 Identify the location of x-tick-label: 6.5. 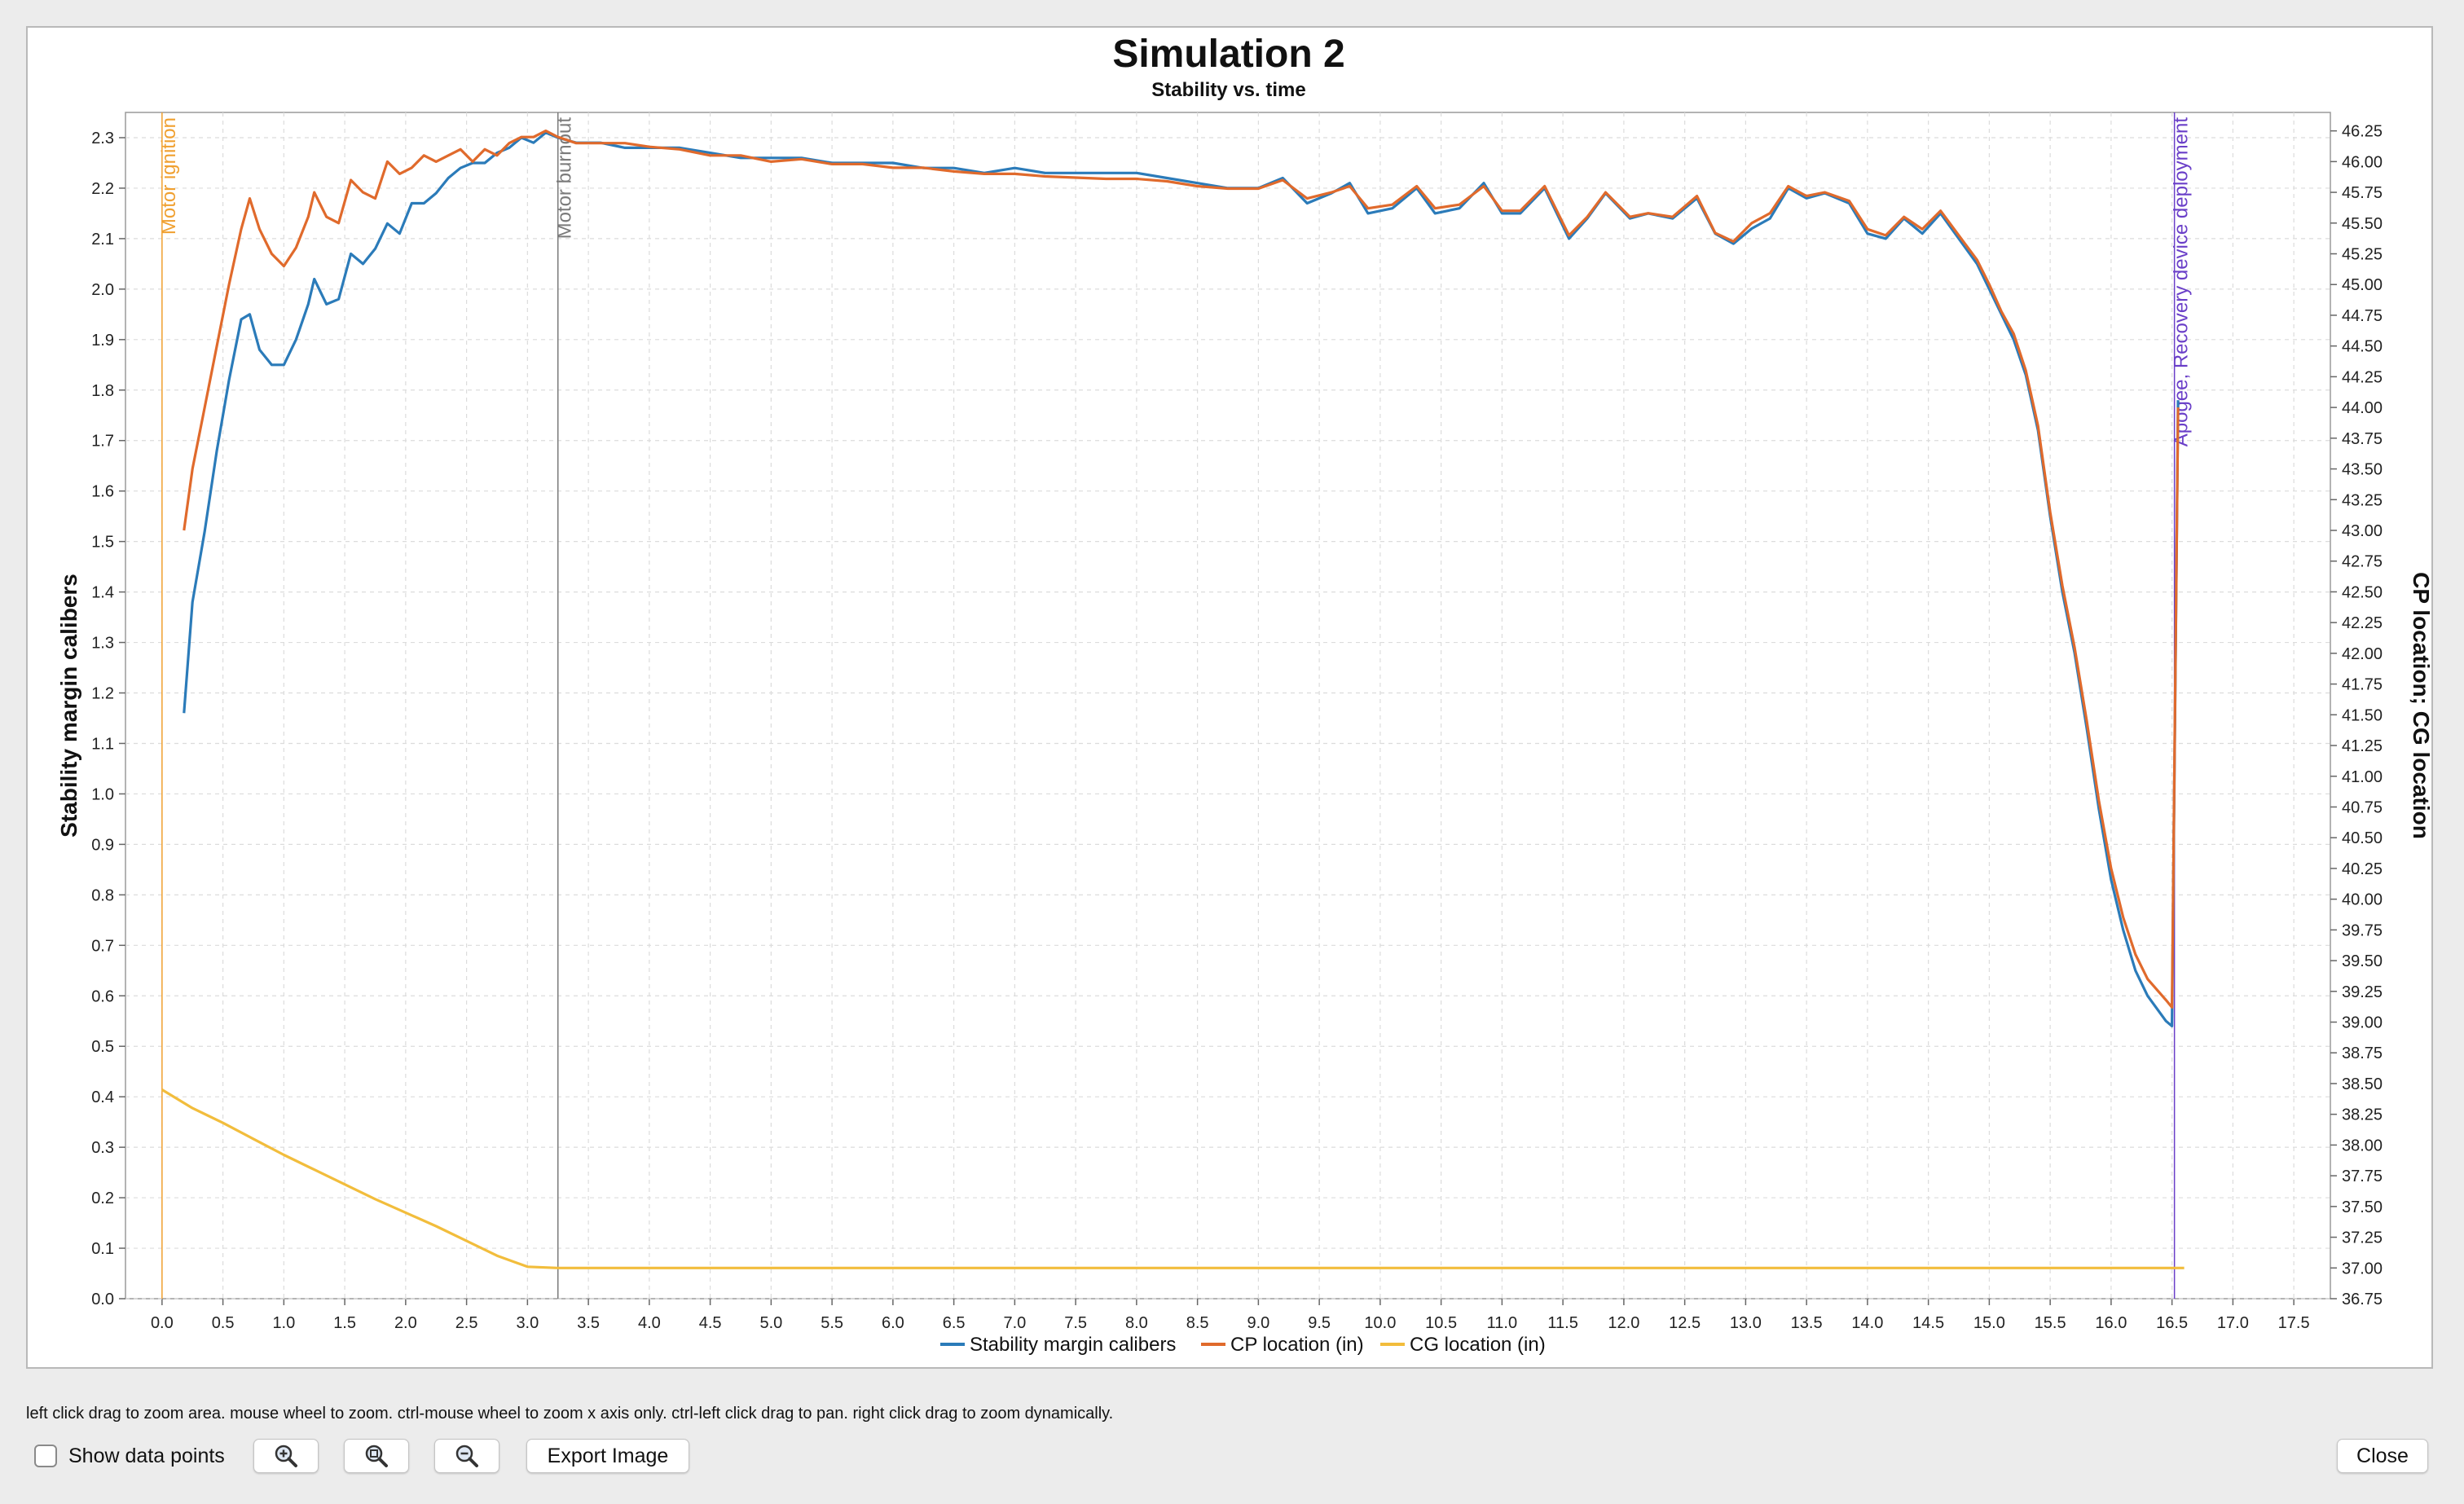
(954, 1323).